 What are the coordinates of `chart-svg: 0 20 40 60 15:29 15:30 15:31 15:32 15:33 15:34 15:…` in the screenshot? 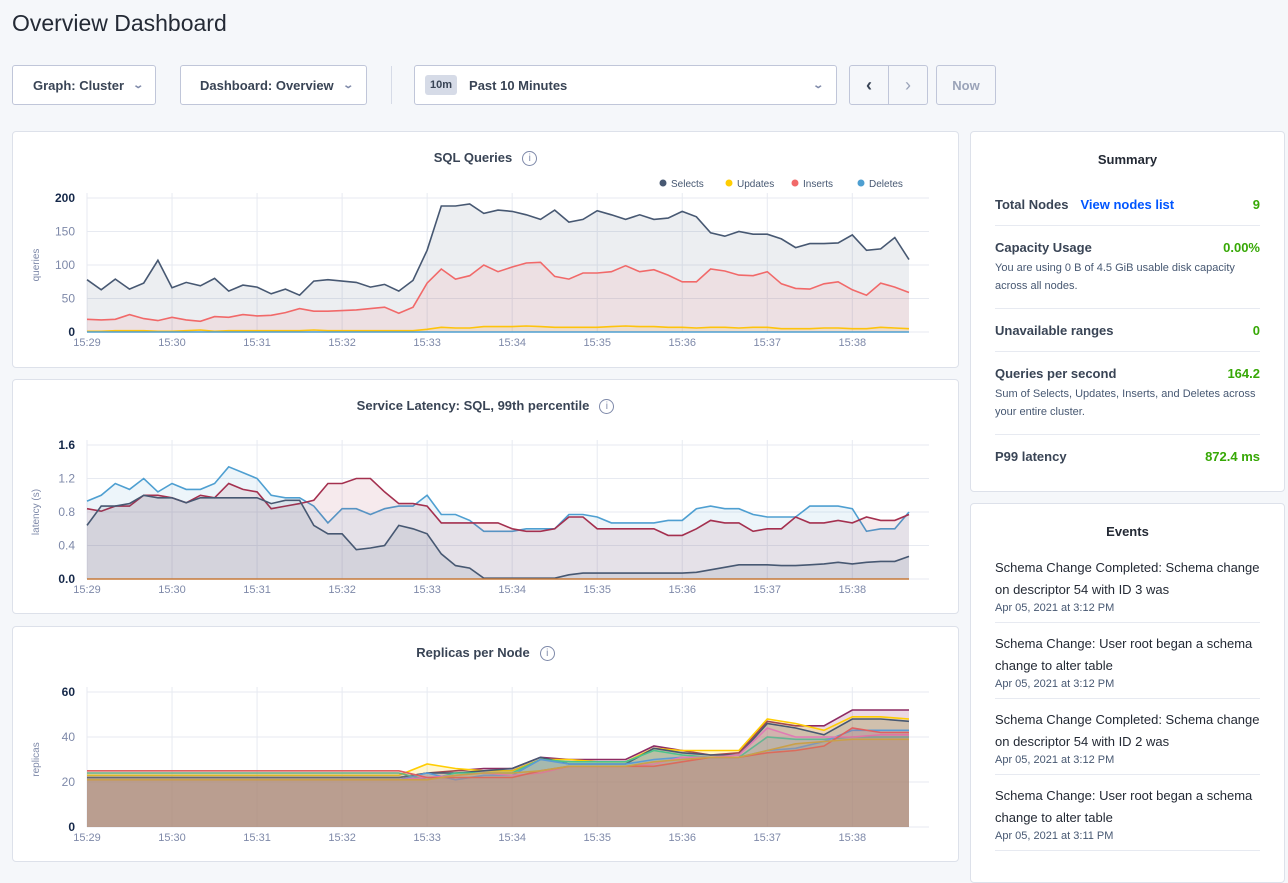 It's located at (480, 764).